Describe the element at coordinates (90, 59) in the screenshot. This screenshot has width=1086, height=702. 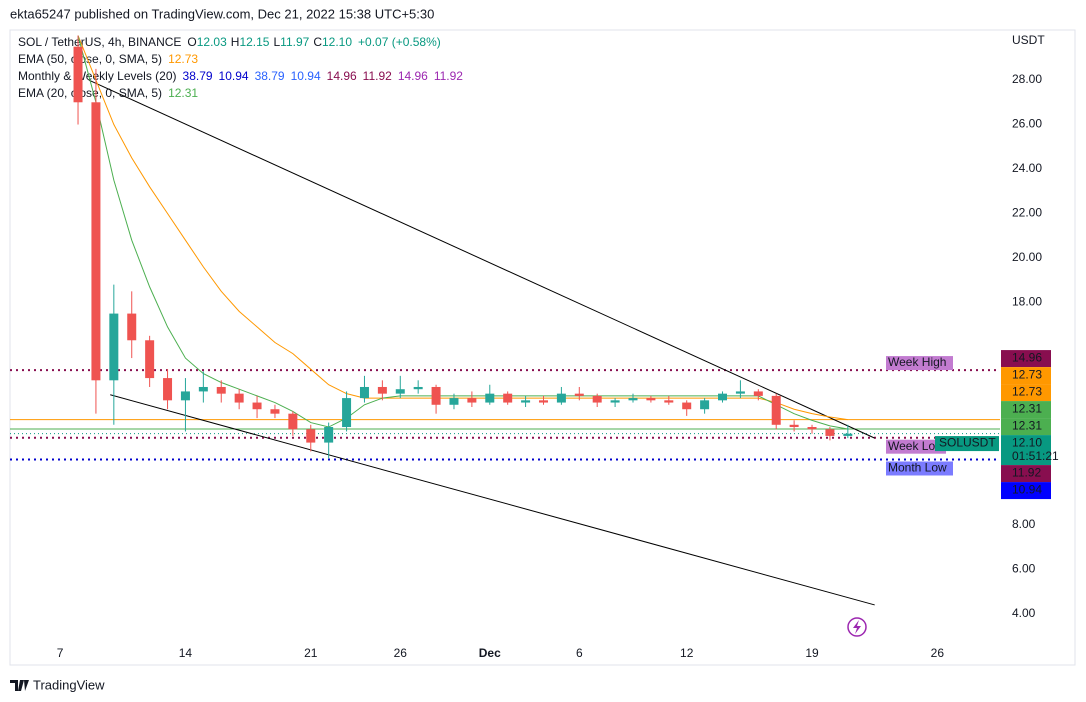
I see `legend-name: EMA (50, close, 0, SMA, 5)` at that location.